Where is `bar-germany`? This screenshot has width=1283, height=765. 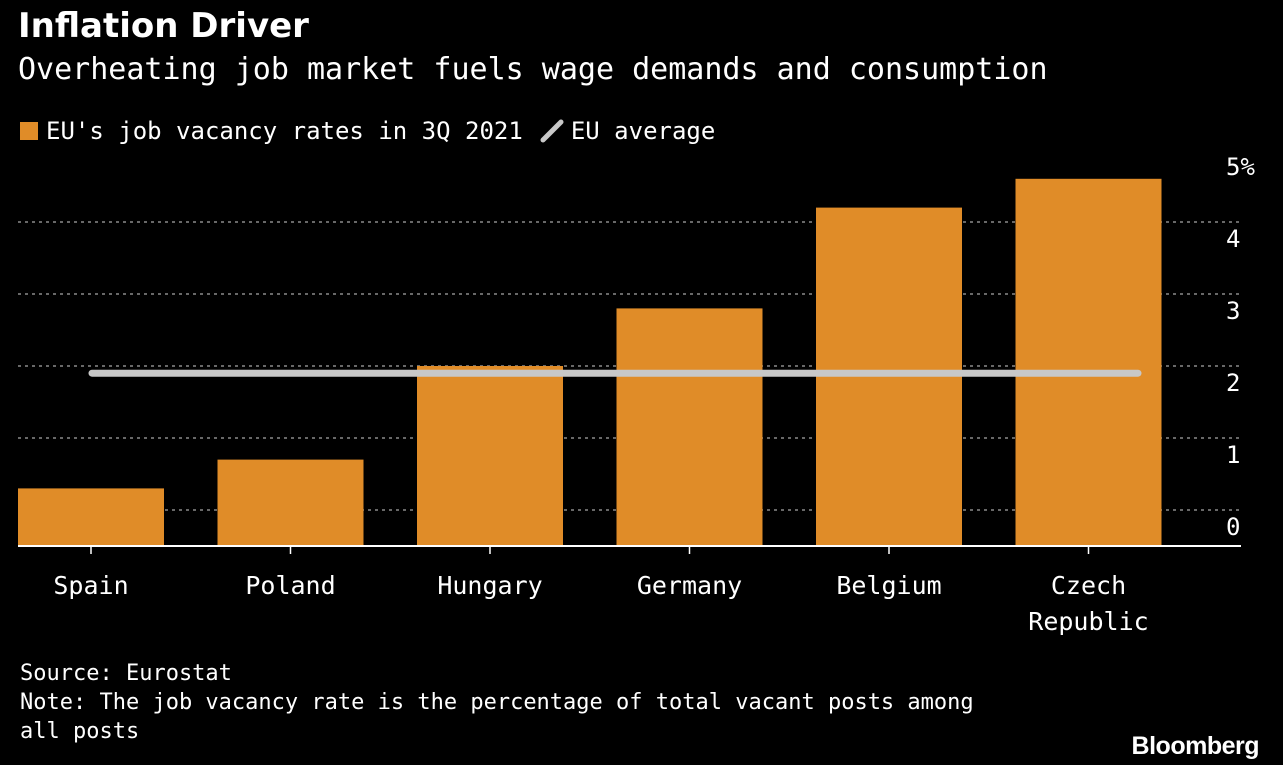
bar-germany is located at coordinates (689, 427).